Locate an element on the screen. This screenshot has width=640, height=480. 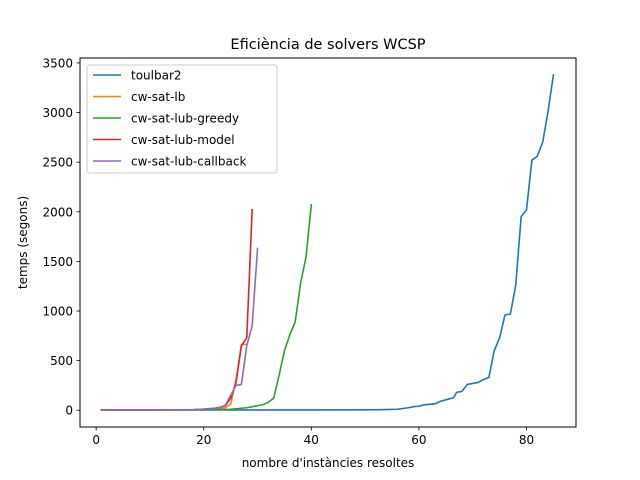
x-tick-label: 0 is located at coordinates (96, 440).